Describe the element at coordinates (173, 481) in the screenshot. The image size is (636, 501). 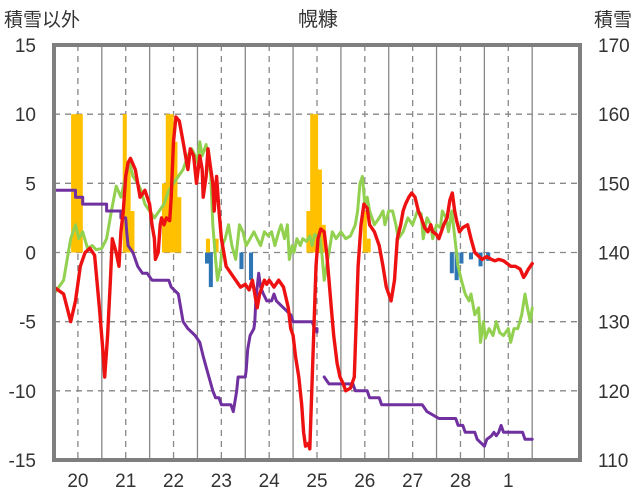
I see `x-tick-label: 22` at that location.